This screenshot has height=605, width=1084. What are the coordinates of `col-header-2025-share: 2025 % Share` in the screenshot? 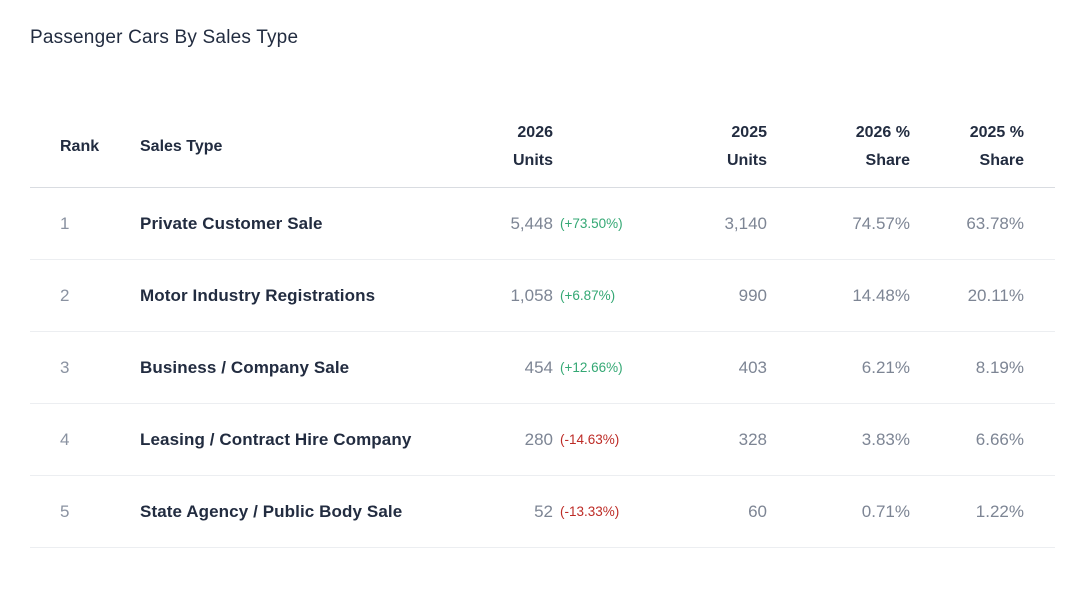 It's located at (967, 147).